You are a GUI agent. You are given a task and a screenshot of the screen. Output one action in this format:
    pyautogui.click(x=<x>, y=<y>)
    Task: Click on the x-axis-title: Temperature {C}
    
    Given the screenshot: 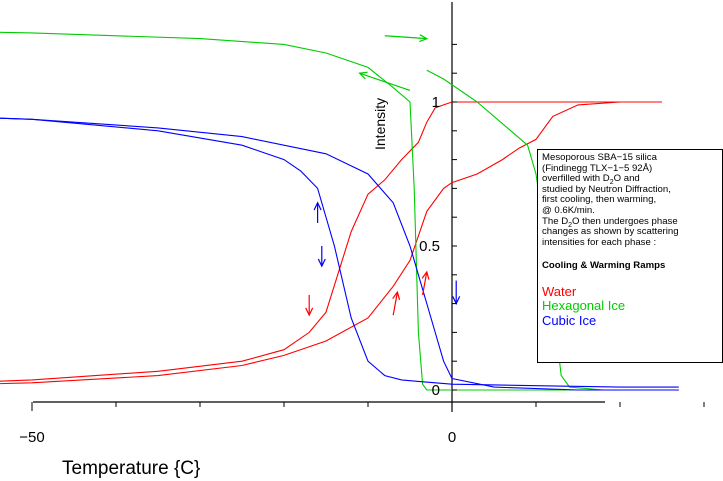 What is the action you would take?
    pyautogui.click(x=131, y=468)
    